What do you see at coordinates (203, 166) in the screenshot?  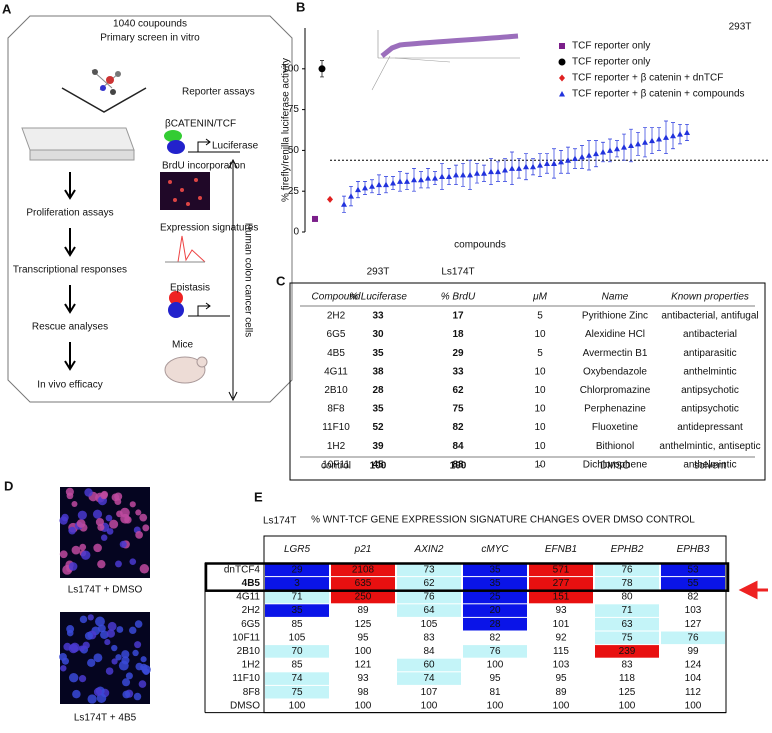 I see `icon-label: BrdU incorporation` at bounding box center [203, 166].